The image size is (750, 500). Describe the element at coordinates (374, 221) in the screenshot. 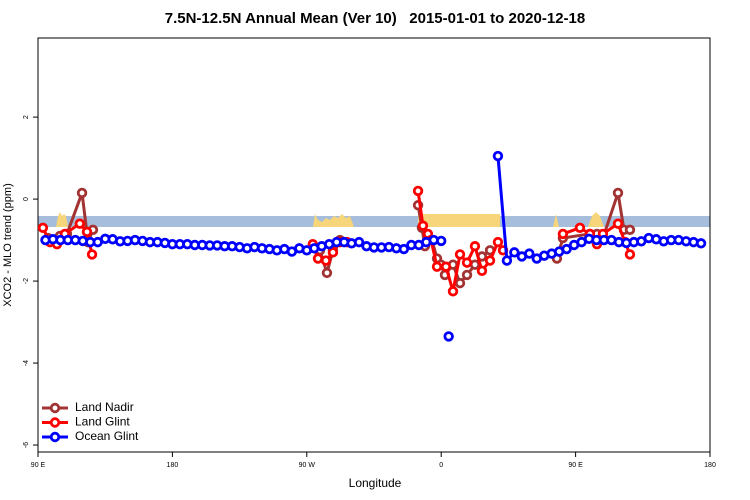

I see `reference-band` at that location.